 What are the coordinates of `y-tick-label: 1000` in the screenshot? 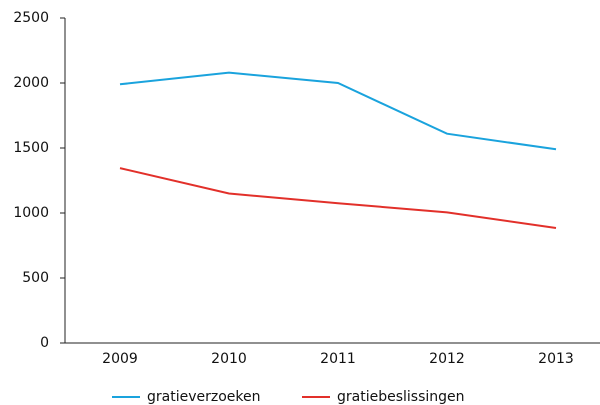 It's located at (31, 213).